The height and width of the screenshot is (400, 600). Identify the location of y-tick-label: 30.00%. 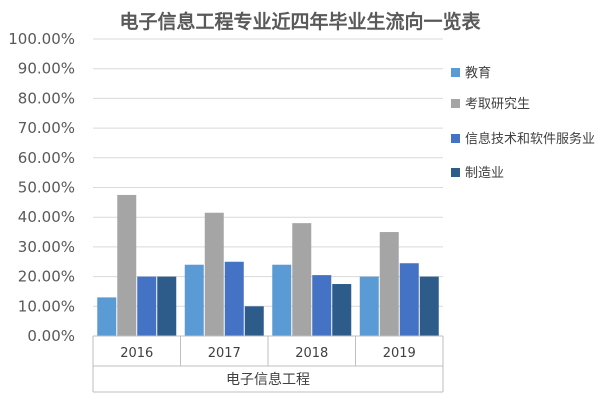
(46, 247).